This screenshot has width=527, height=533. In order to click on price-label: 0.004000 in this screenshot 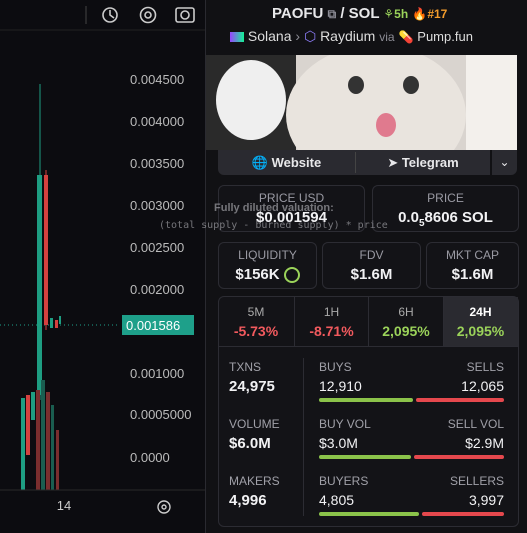, I will do `click(157, 121)`.